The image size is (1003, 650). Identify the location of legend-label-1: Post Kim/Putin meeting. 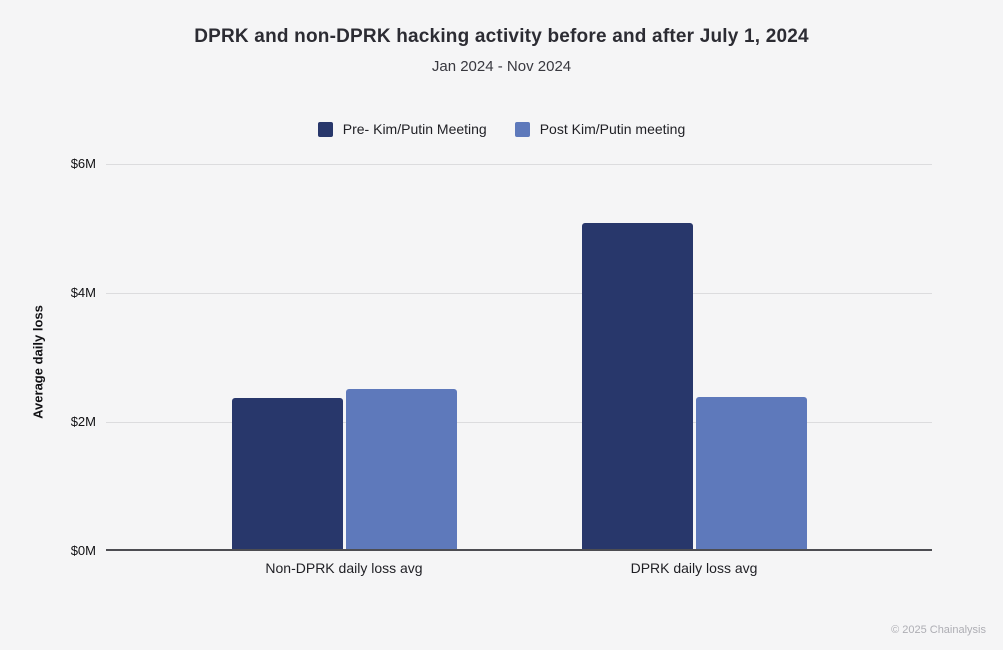
(612, 129).